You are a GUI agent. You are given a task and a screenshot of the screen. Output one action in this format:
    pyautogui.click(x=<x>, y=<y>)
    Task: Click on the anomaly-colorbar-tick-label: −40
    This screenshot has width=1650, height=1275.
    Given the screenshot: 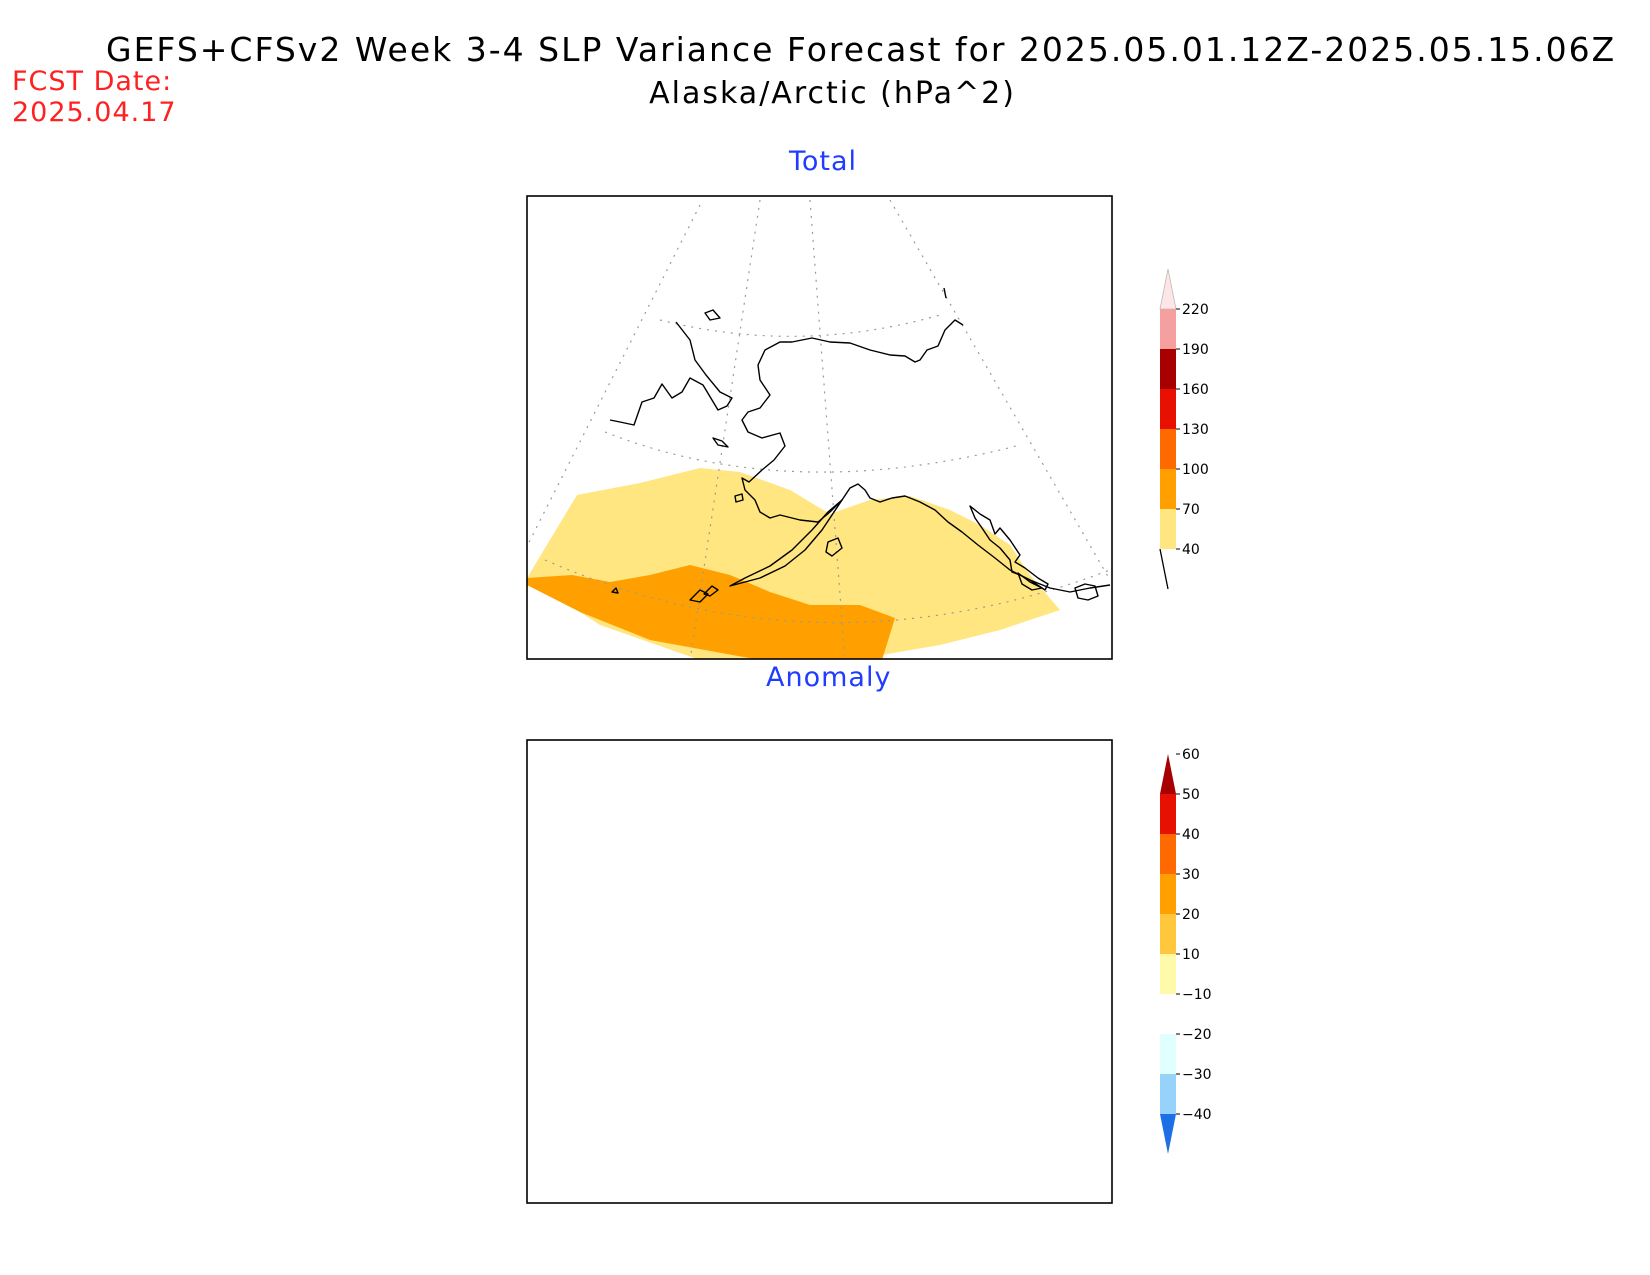 What is the action you would take?
    pyautogui.click(x=1197, y=1115)
    